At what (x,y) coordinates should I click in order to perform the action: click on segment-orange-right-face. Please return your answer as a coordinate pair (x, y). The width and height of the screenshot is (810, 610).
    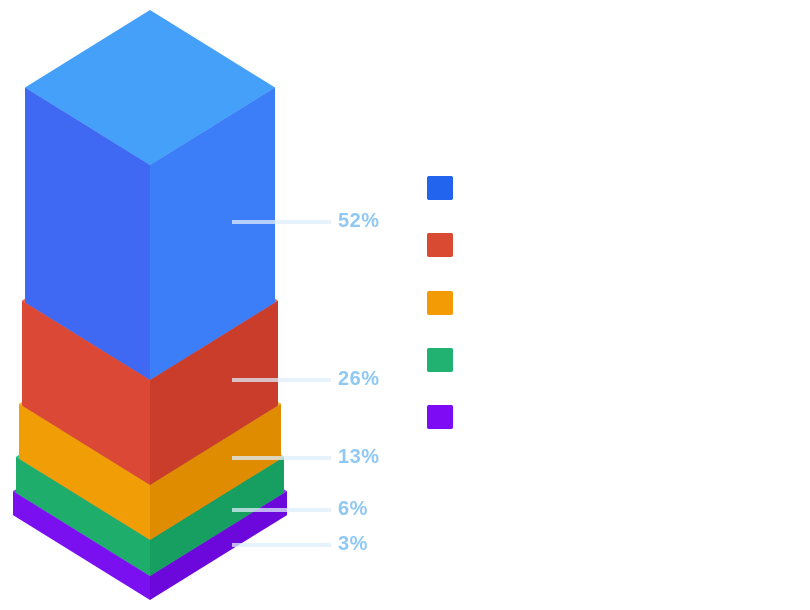
    Looking at the image, I should click on (215, 471).